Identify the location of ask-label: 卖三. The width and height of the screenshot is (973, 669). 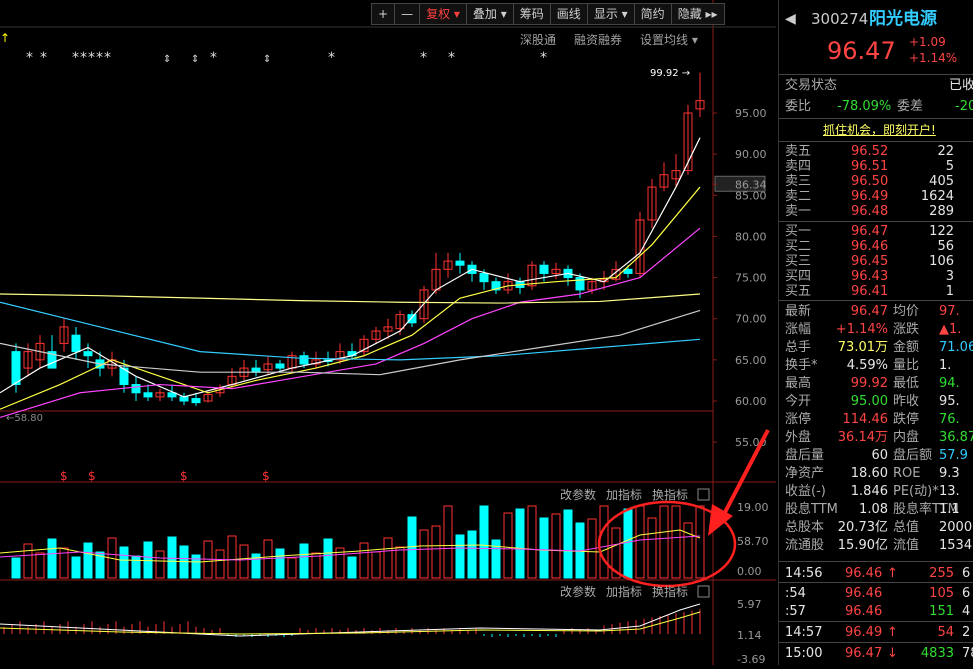
(798, 181).